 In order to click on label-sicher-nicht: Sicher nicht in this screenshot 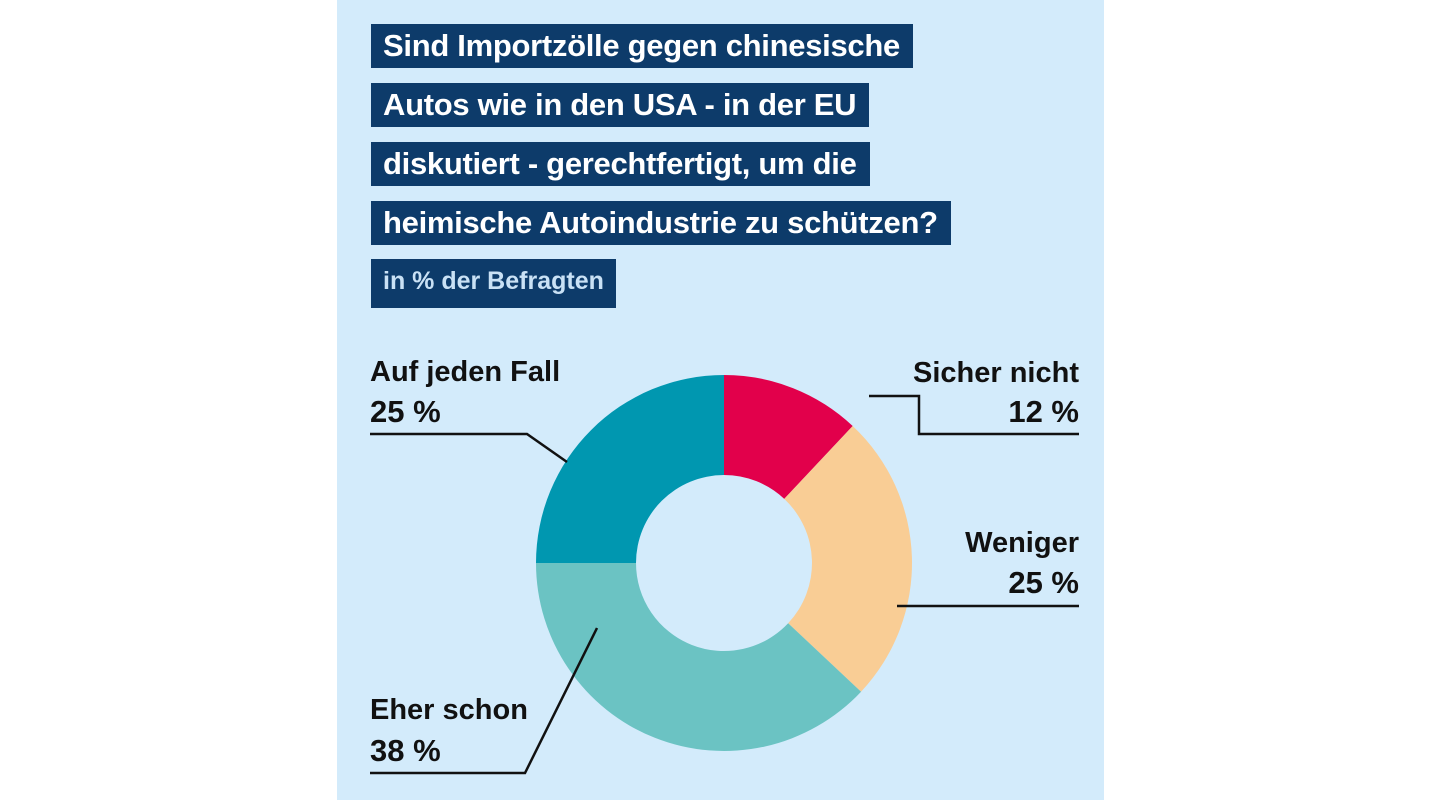, I will do `click(996, 373)`.